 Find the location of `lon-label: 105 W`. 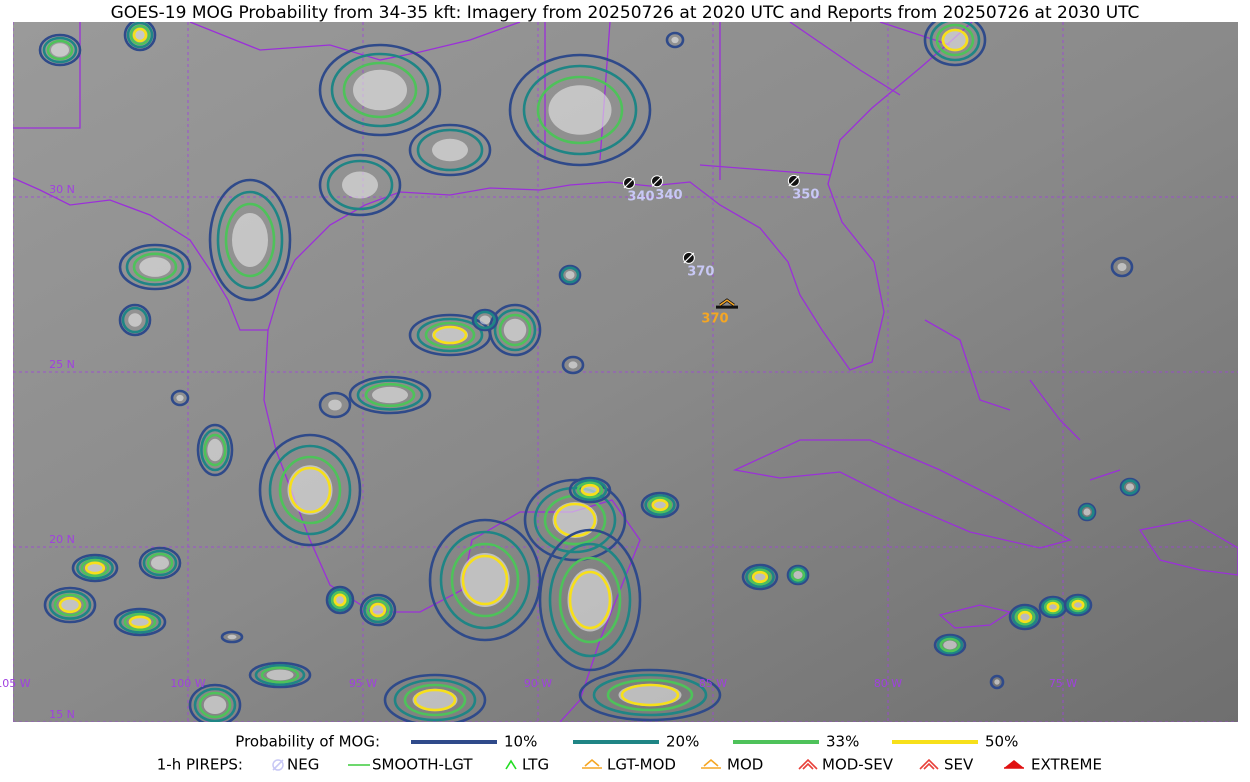

lon-label: 105 W is located at coordinates (15, 683).